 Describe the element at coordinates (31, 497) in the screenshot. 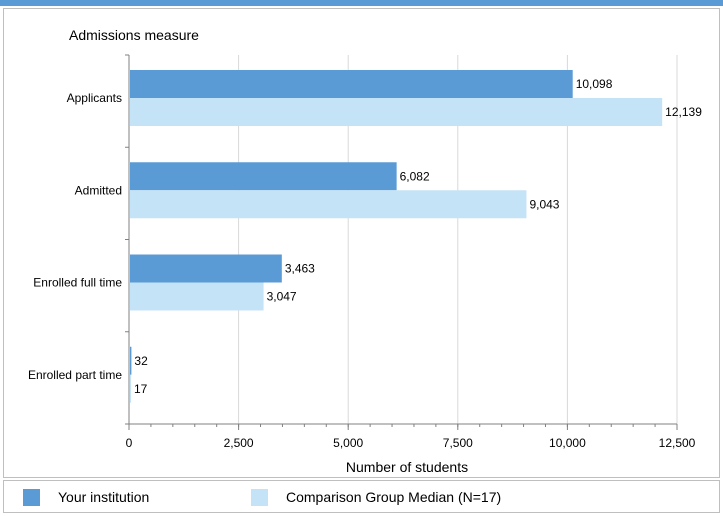

I see `legend-swatch-your-institution` at that location.